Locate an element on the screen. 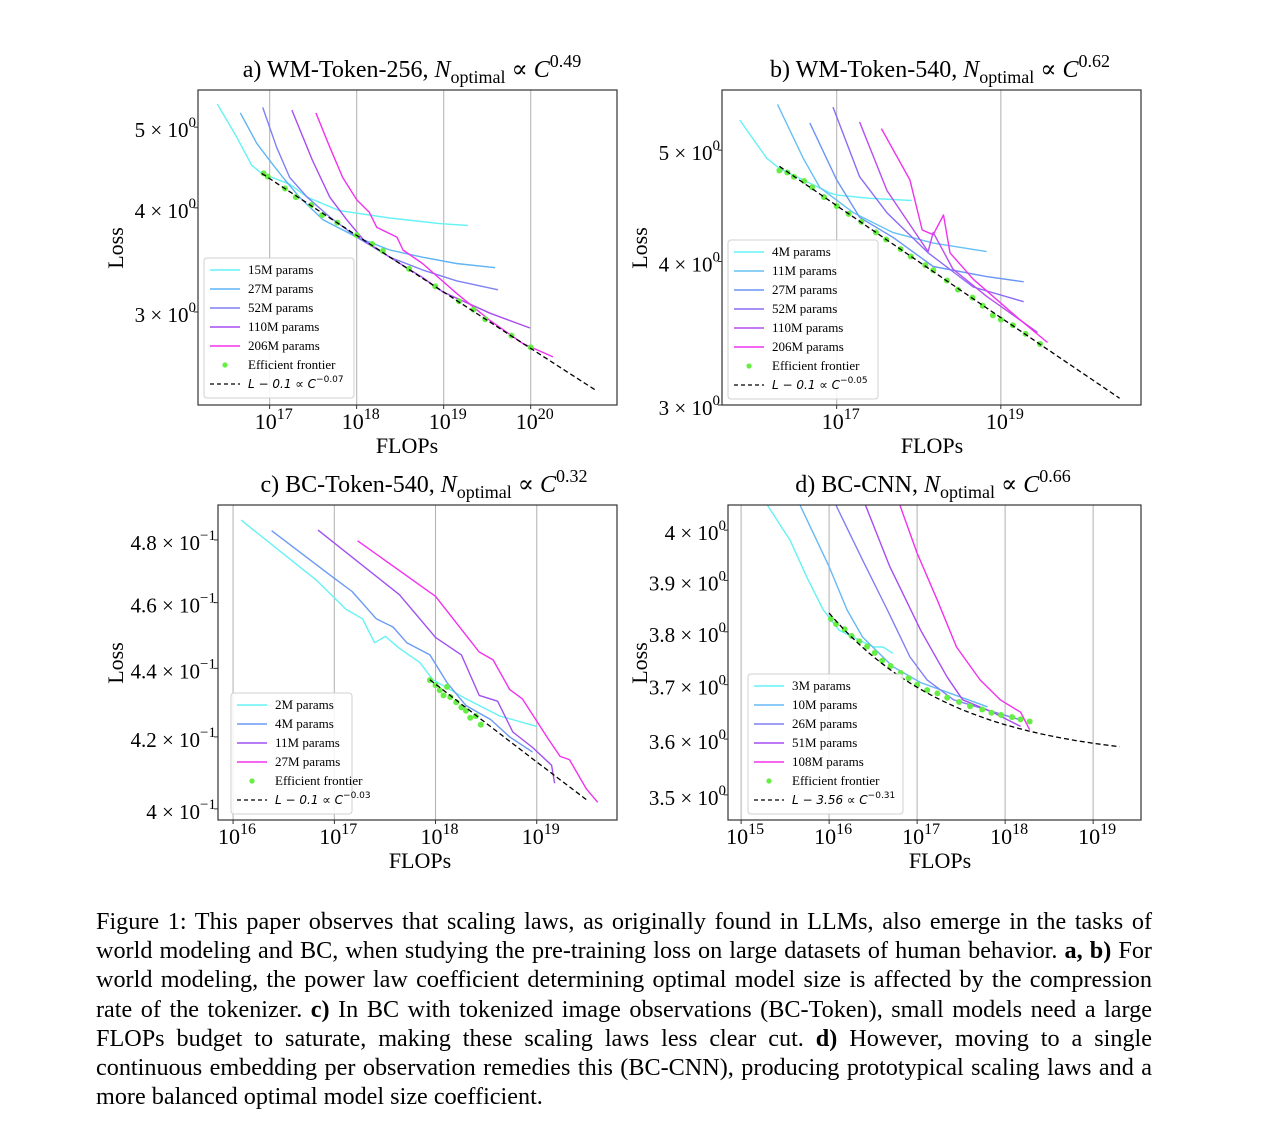  legend-fit-label: L − 0.1 ∝ C−0.07 is located at coordinates (296, 383).